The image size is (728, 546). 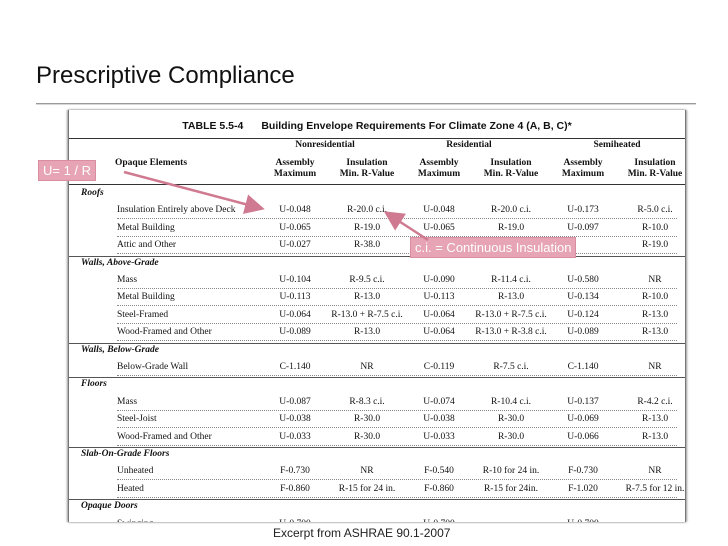 I want to click on caption: Excerpt from ASHRAE 90.1-2007, so click(x=362, y=533).